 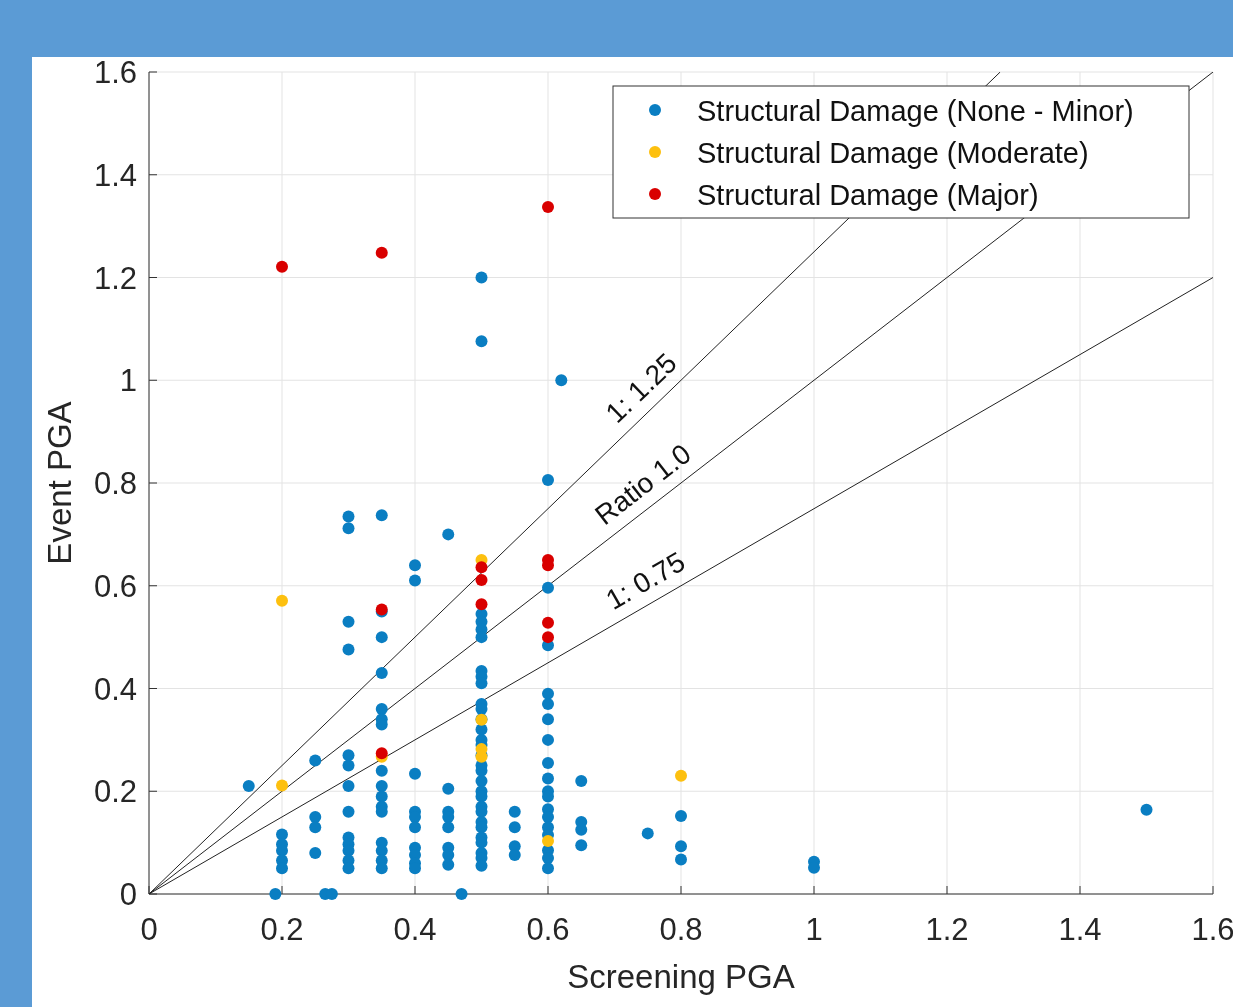 What do you see at coordinates (115, 792) in the screenshot?
I see `y-tick-label: 0.2` at bounding box center [115, 792].